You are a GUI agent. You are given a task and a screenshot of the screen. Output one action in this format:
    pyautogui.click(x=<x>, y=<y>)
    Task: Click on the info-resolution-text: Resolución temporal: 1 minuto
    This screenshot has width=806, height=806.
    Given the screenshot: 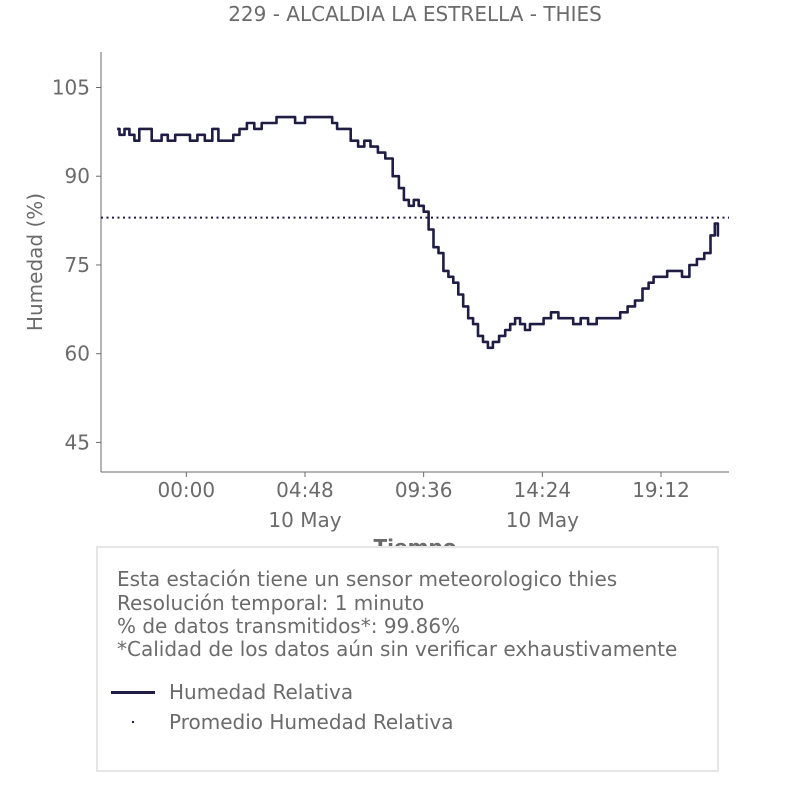 What is the action you would take?
    pyautogui.click(x=271, y=603)
    